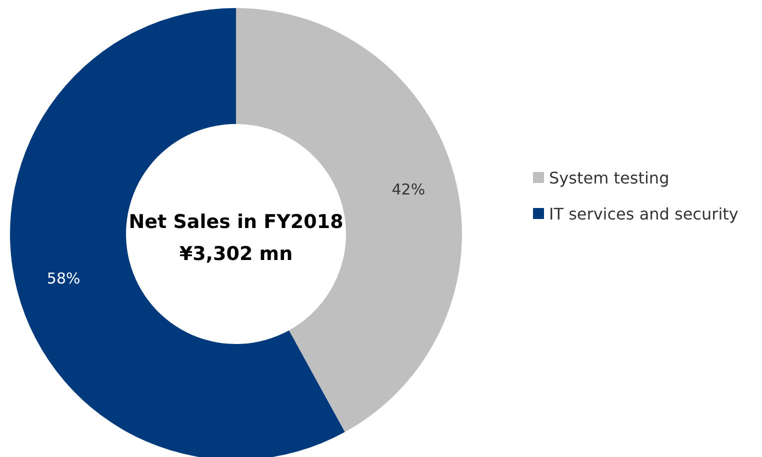  What do you see at coordinates (63, 278) in the screenshot?
I see `data-label: 58%` at bounding box center [63, 278].